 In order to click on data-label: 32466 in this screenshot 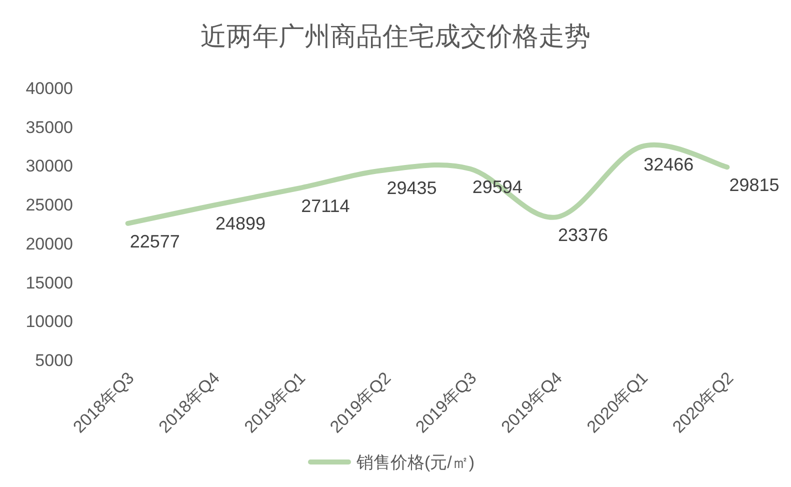, I will do `click(669, 164)`.